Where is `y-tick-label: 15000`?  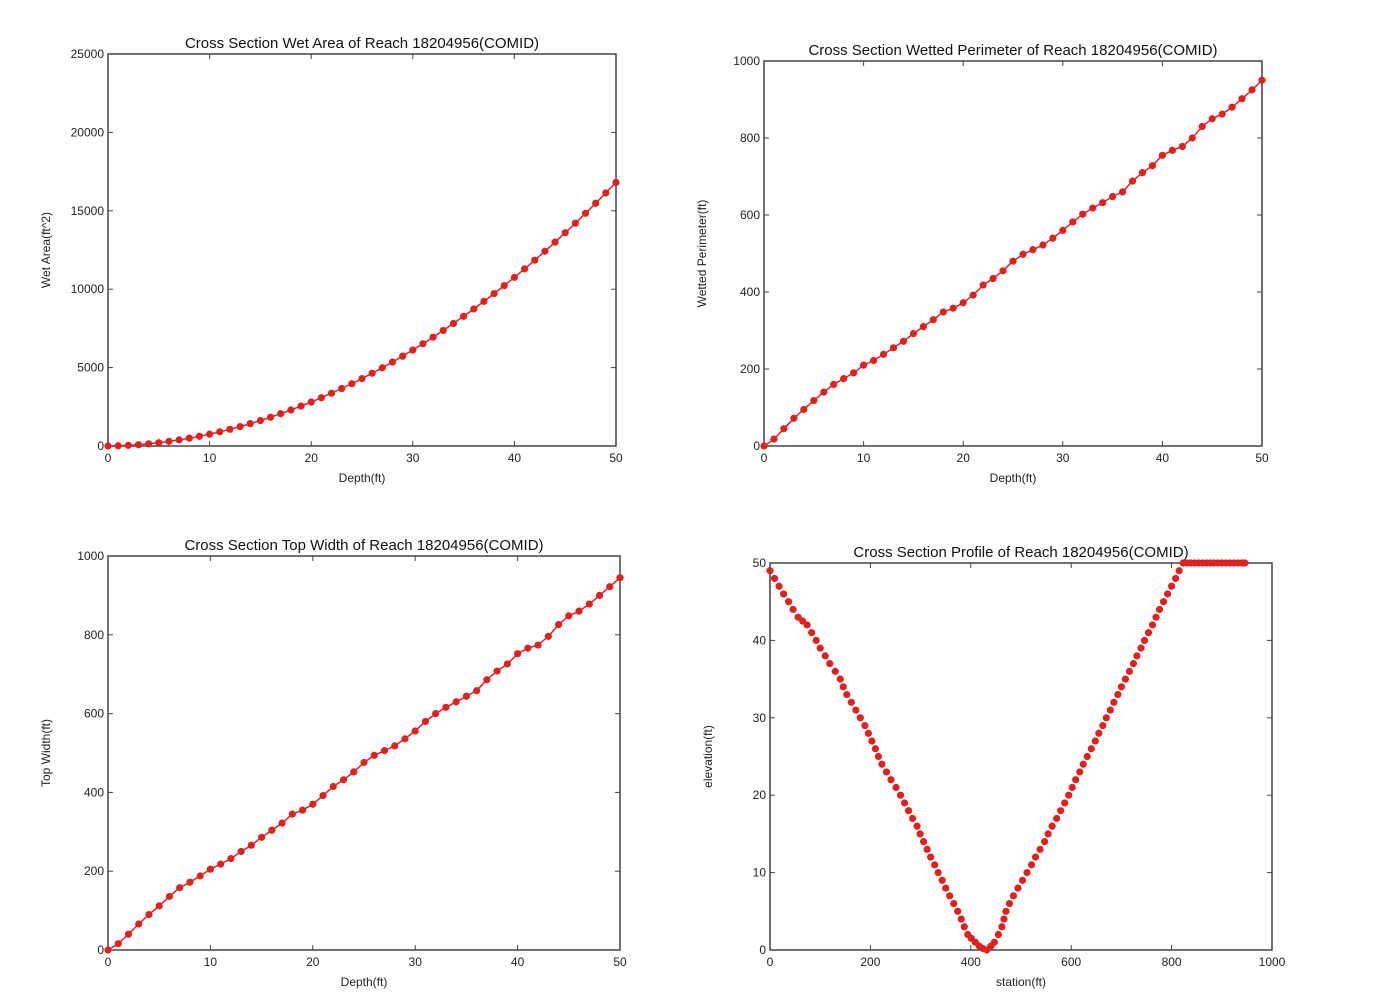 y-tick-label: 15000 is located at coordinates (88, 211).